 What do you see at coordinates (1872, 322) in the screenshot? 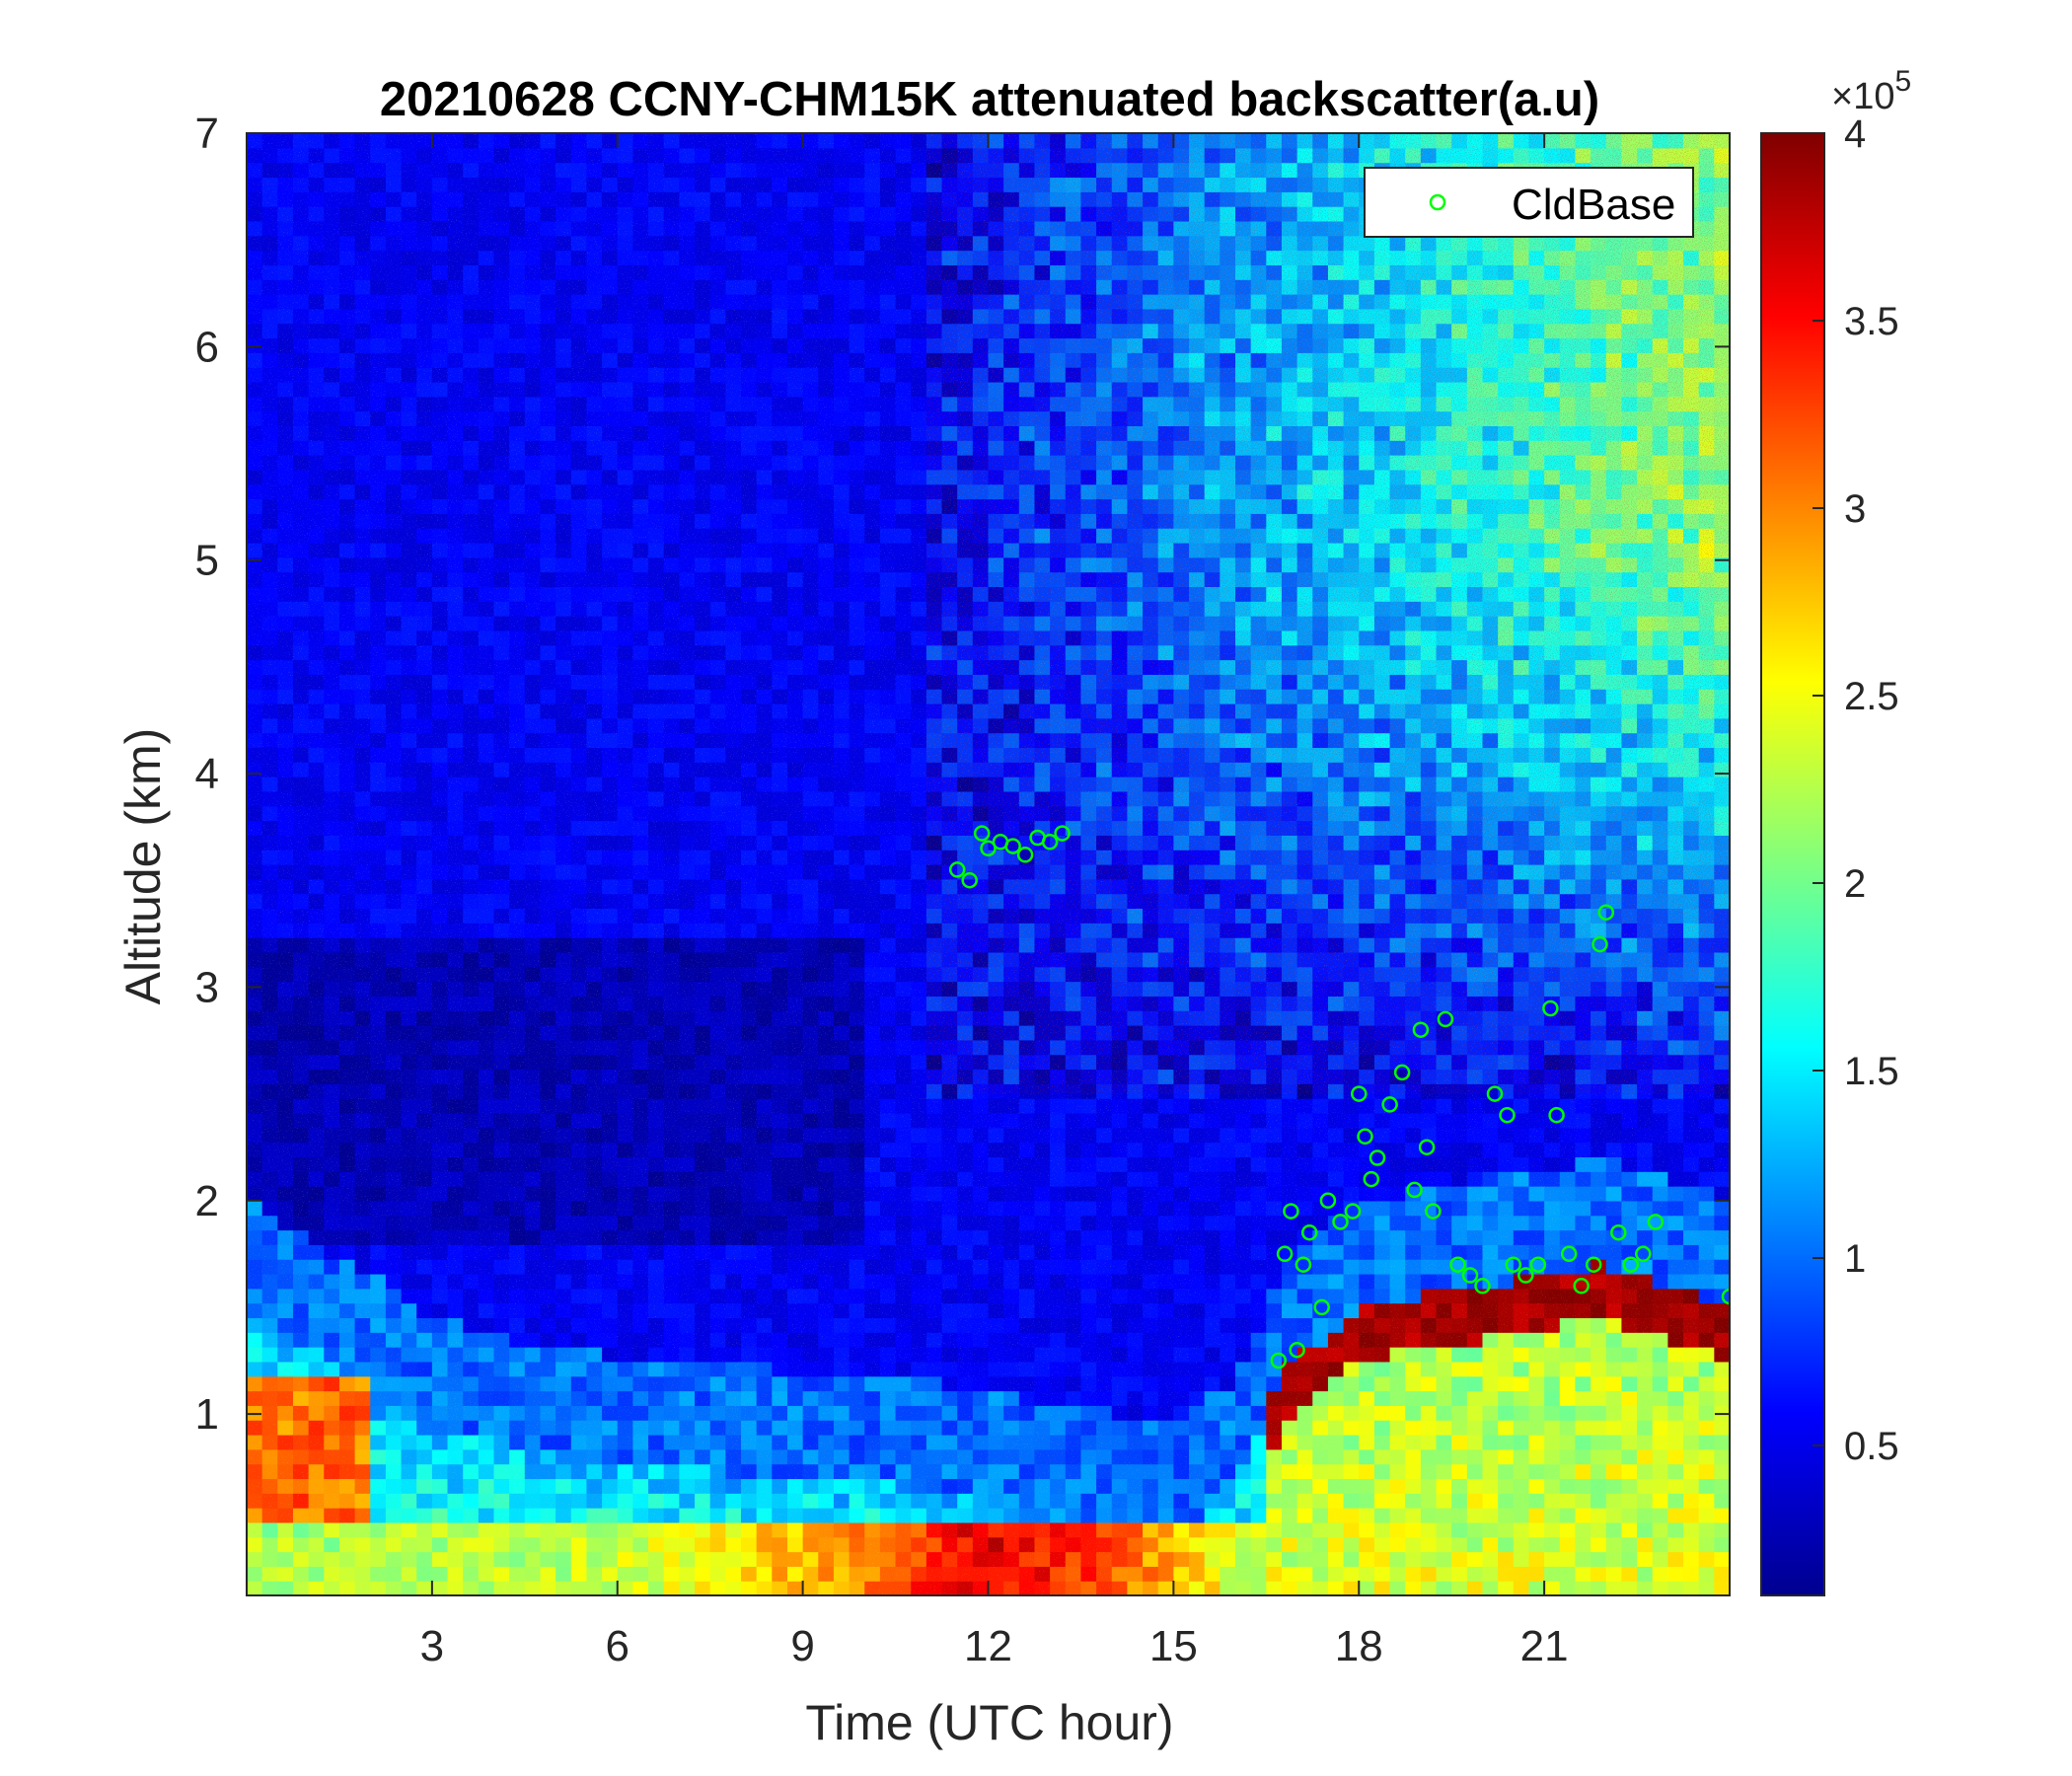
I see `colorbar-tick-label: 3.5` at bounding box center [1872, 322].